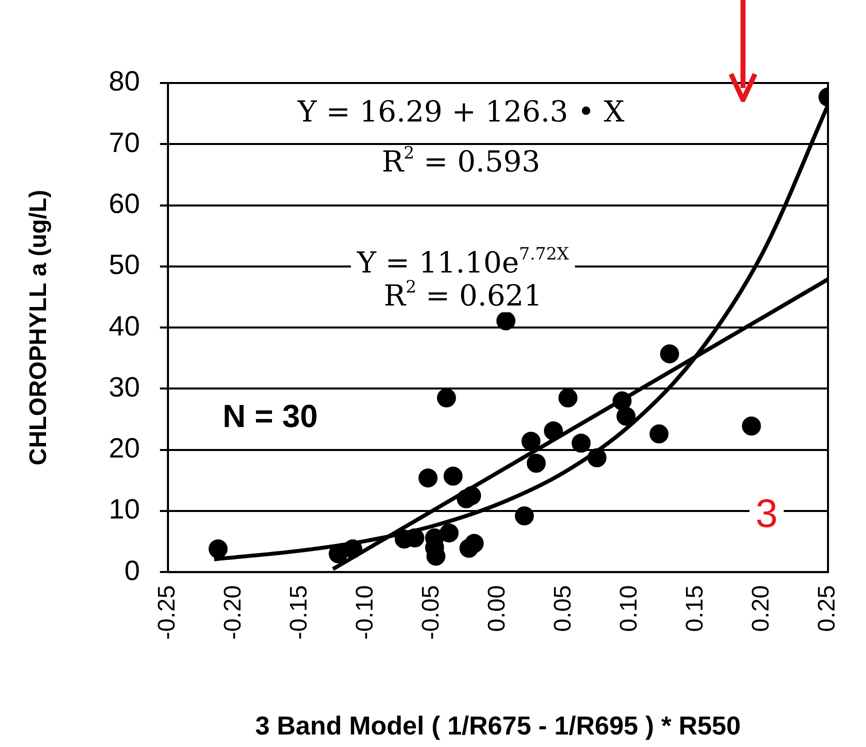  Describe the element at coordinates (498, 725) in the screenshot. I see `x-axis-title: 3 Band Model ( 1/R675 - 1/R695 ) * R550` at that location.